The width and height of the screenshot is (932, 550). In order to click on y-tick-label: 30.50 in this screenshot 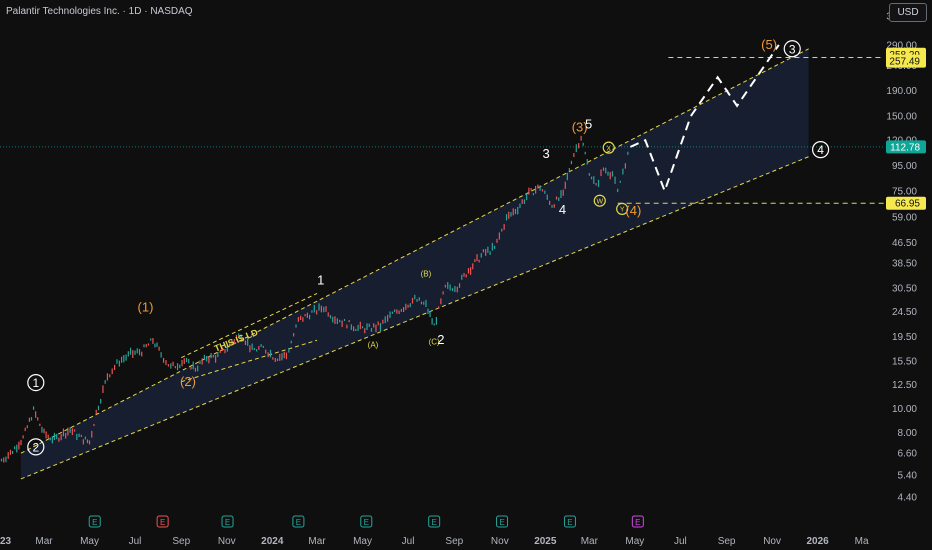, I will do `click(904, 289)`.